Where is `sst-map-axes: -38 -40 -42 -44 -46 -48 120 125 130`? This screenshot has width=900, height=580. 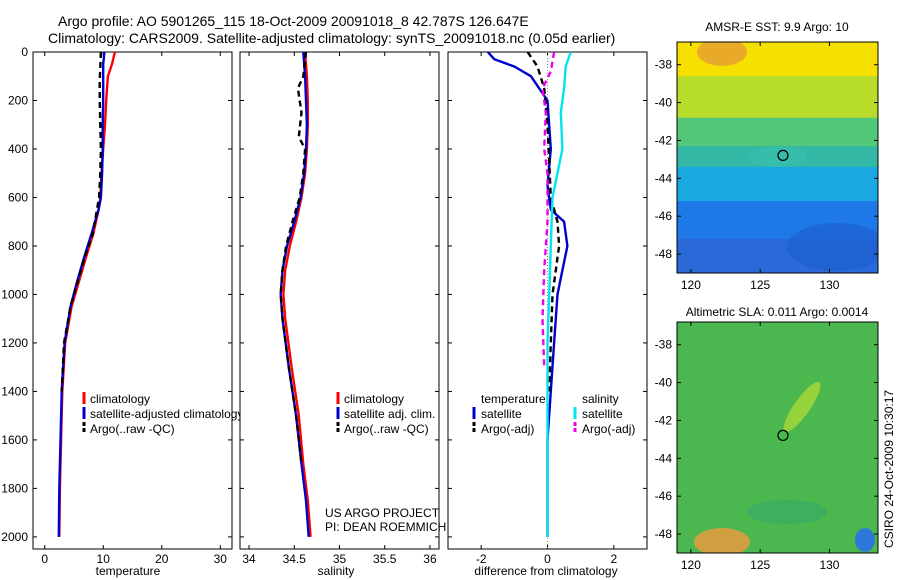 sst-map-axes: -38 -40 -42 -44 -46 -48 120 125 130 is located at coordinates (766, 167).